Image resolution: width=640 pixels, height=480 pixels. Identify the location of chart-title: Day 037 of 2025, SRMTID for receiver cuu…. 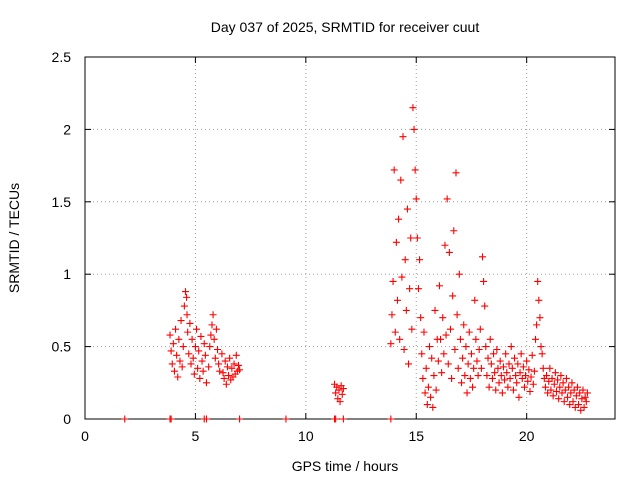
(345, 27).